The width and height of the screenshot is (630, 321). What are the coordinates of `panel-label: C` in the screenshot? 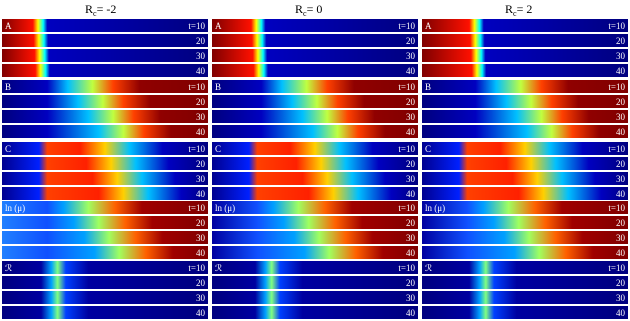 It's located at (218, 149).